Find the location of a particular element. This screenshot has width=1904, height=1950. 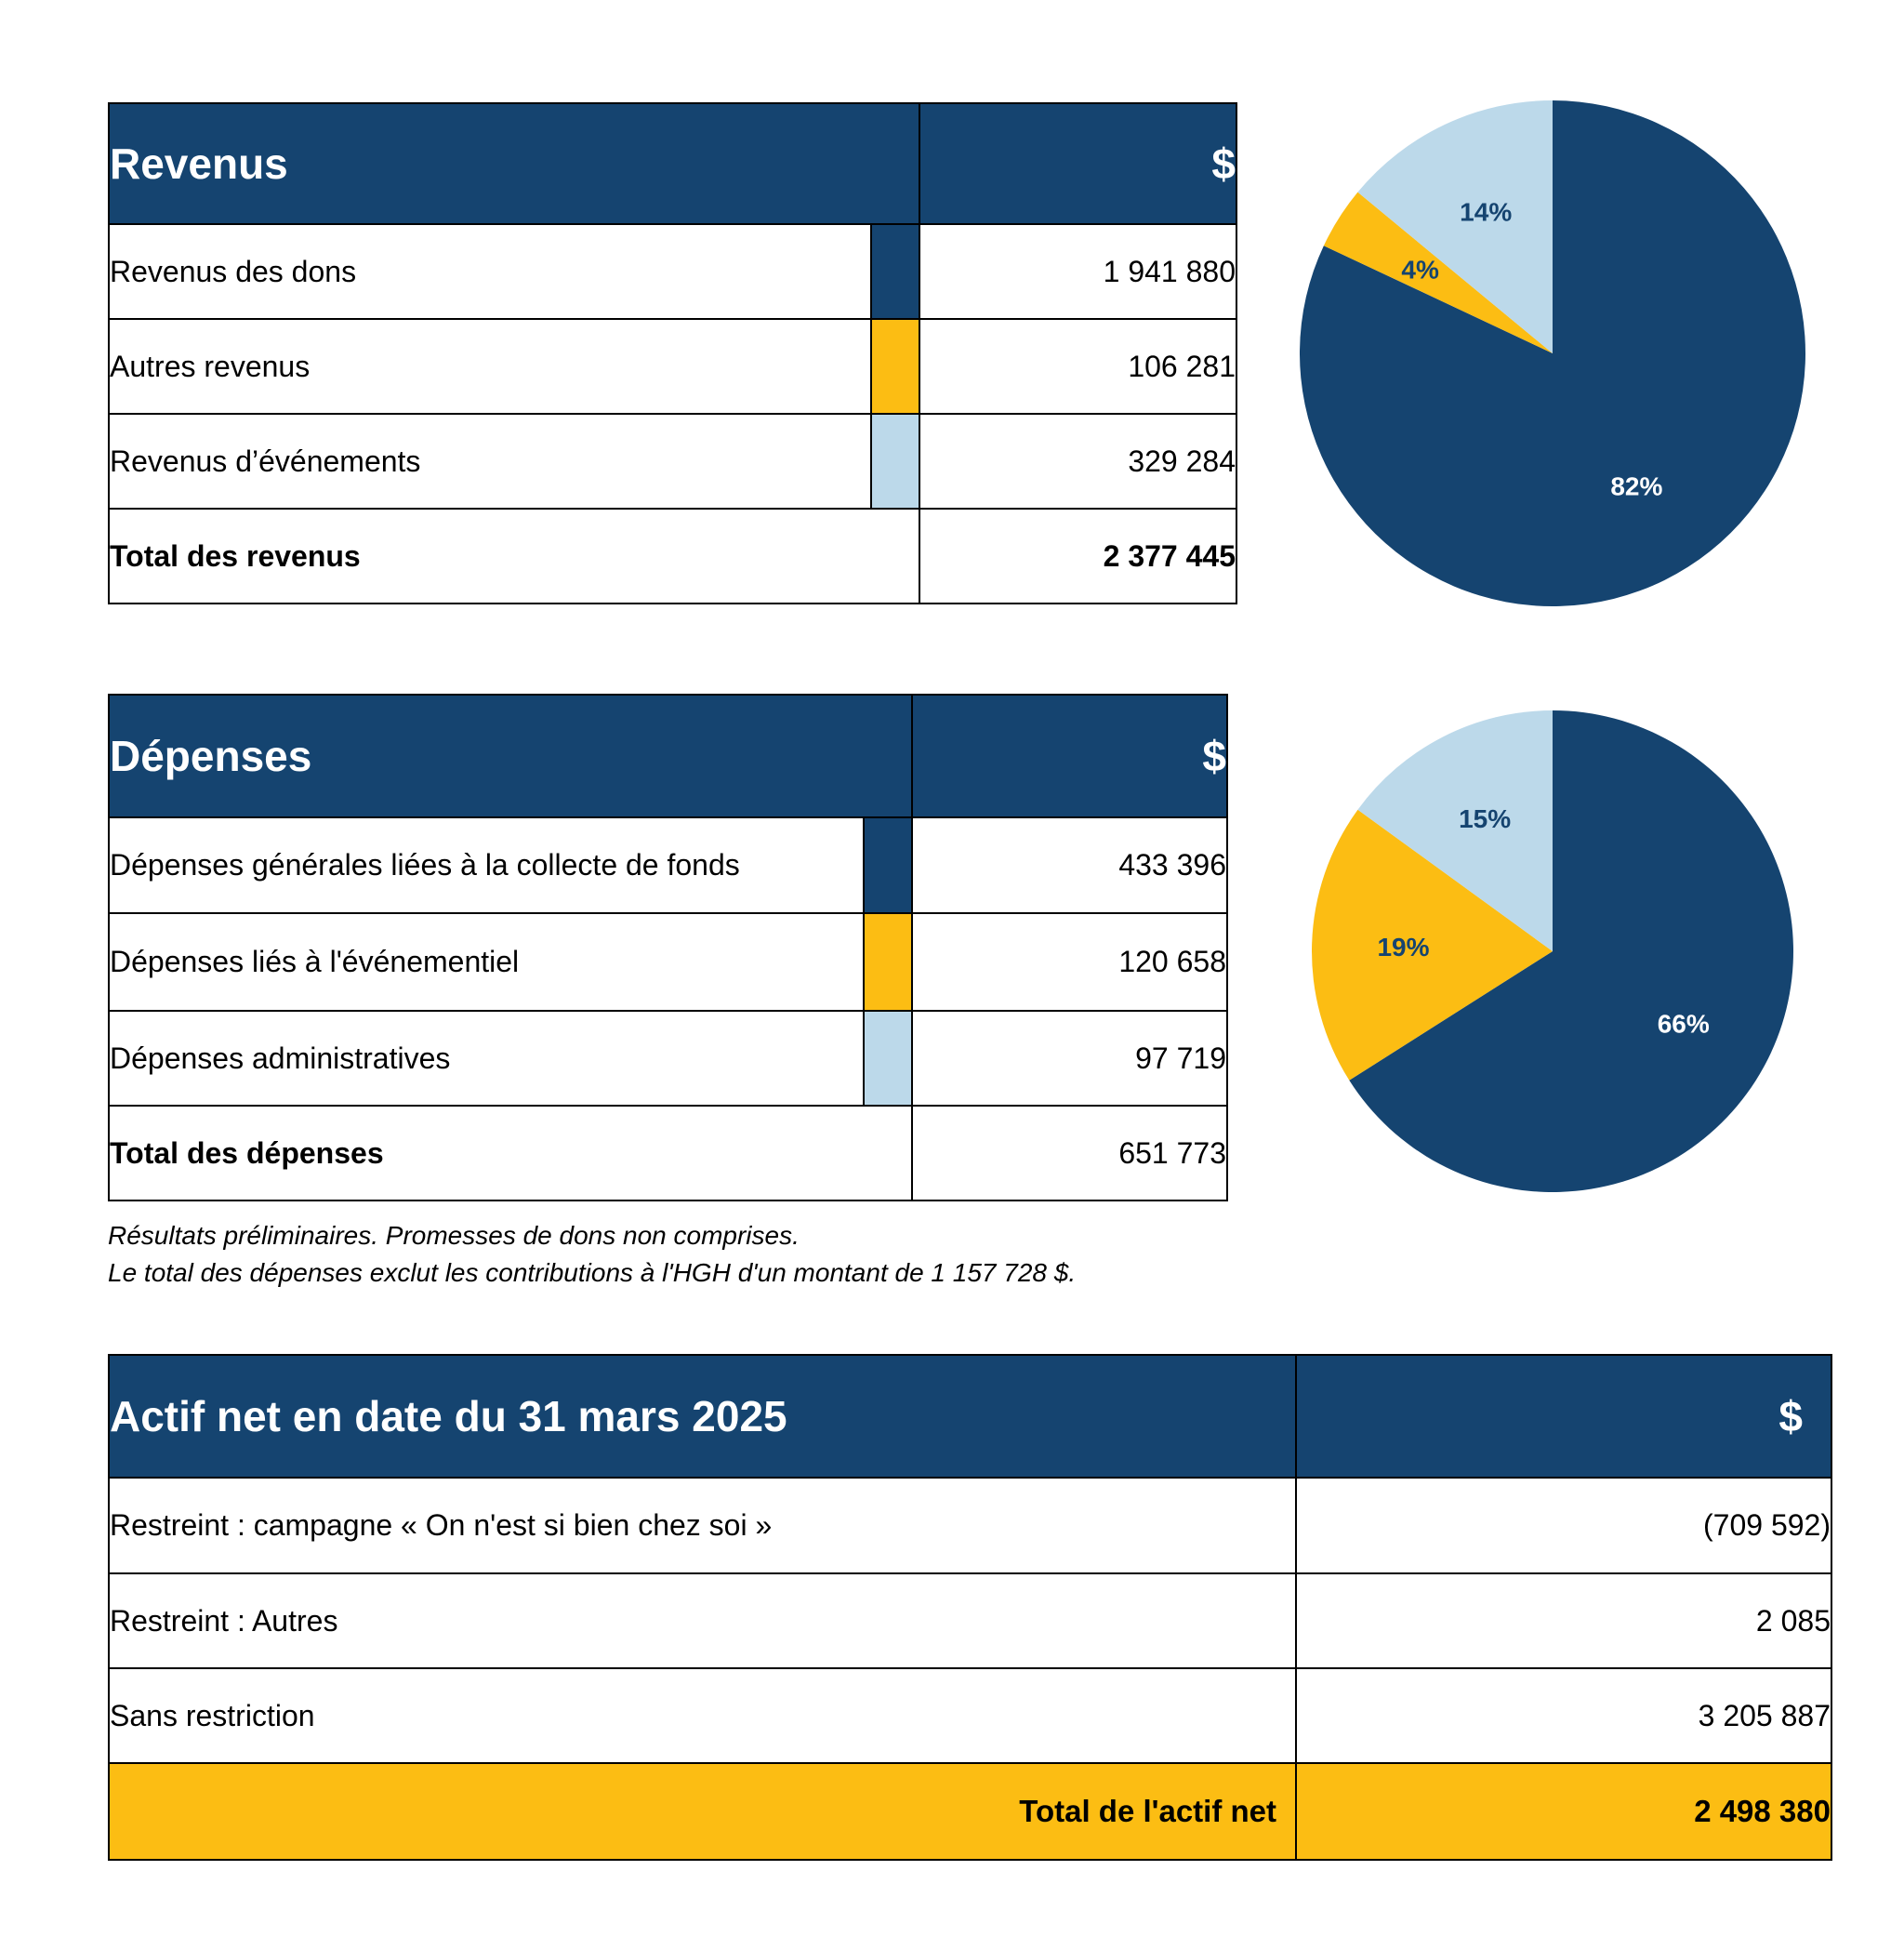

table-row: Revenus des dons 1 941 880 is located at coordinates (672, 271).